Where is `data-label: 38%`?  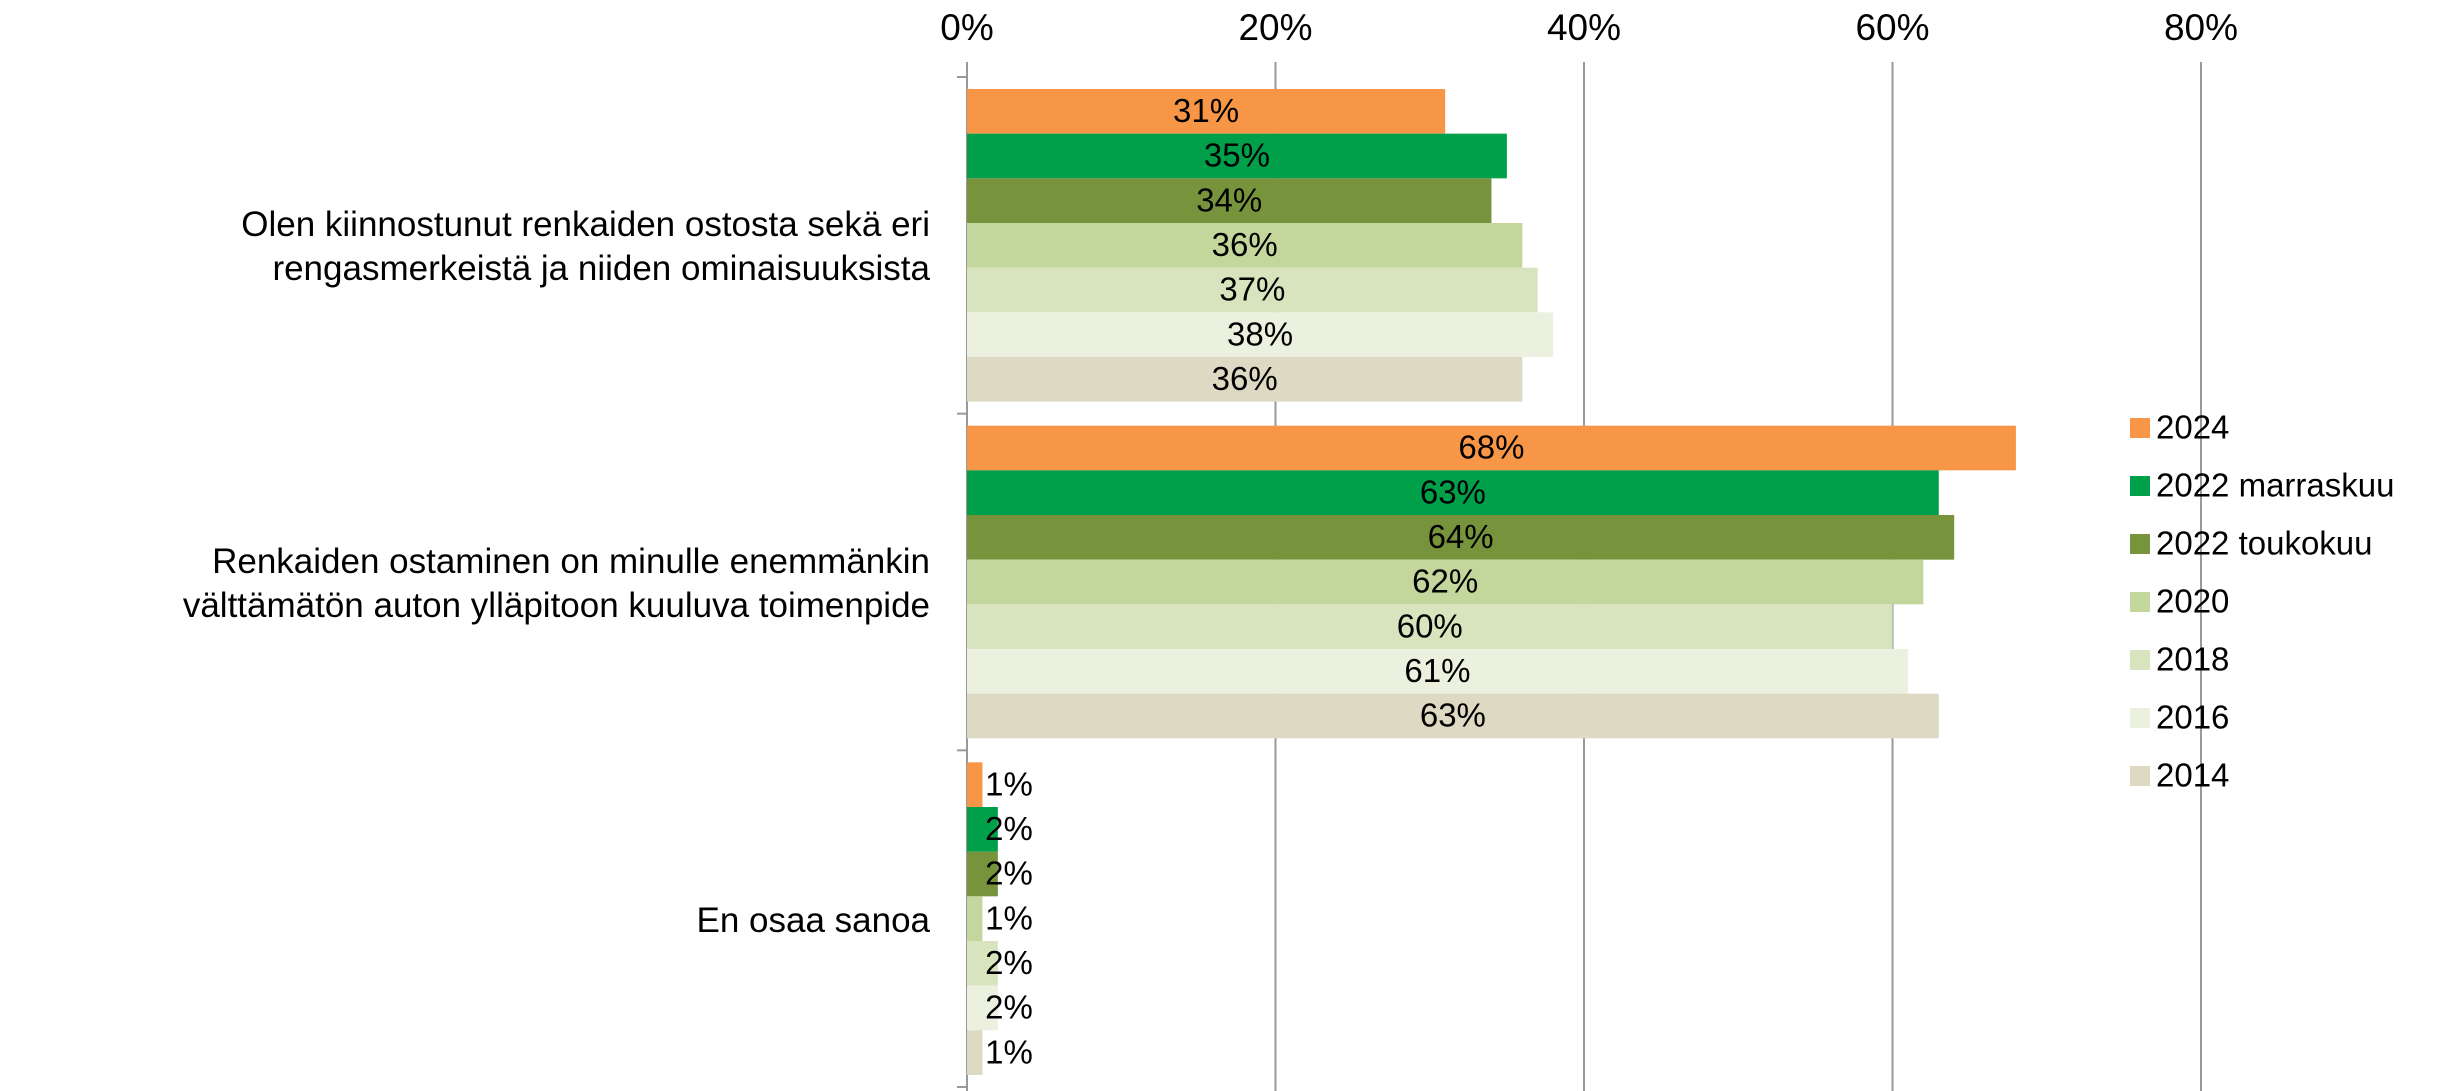 data-label: 38% is located at coordinates (1260, 333).